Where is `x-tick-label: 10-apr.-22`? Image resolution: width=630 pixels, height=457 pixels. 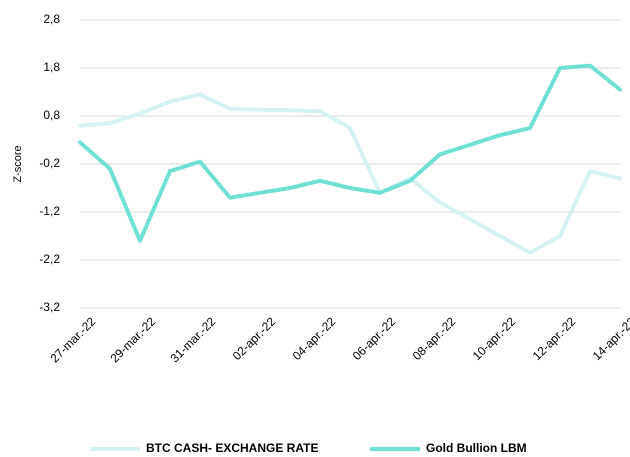 x-tick-label: 10-apr.-22 is located at coordinates (494, 338).